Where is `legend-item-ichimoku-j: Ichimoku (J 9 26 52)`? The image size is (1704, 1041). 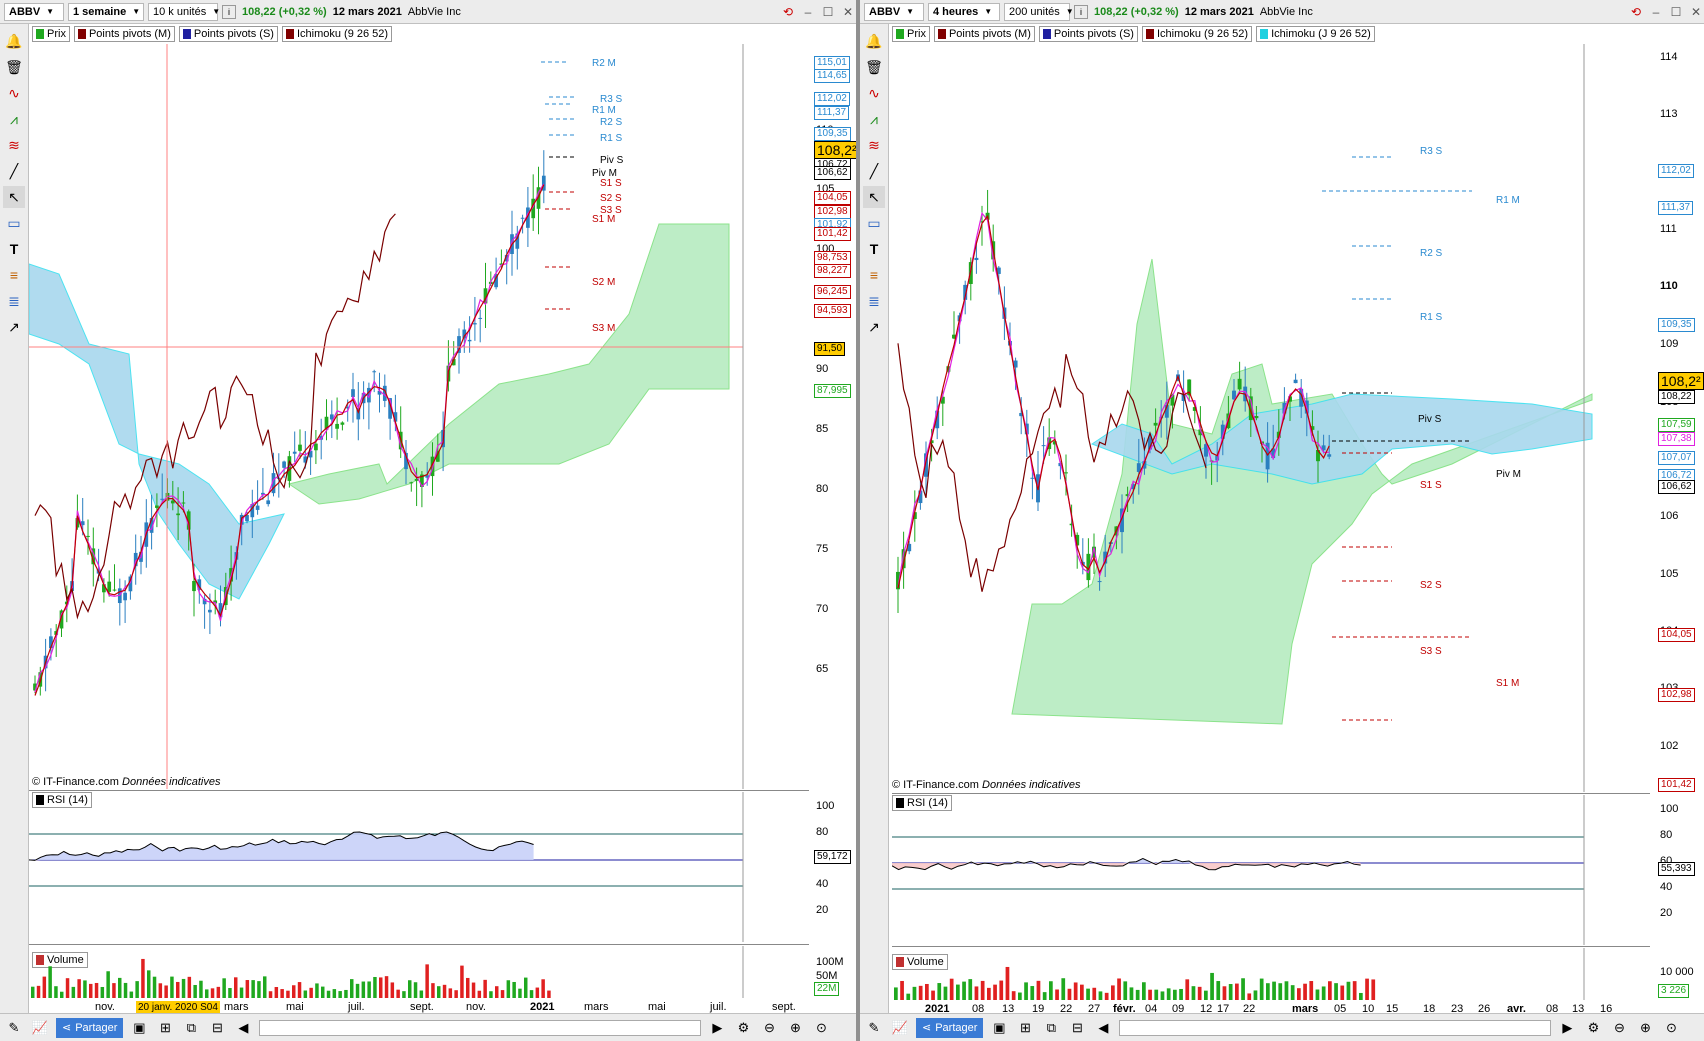 legend-item-ichimoku-j: Ichimoku (J 9 26 52) is located at coordinates (1315, 34).